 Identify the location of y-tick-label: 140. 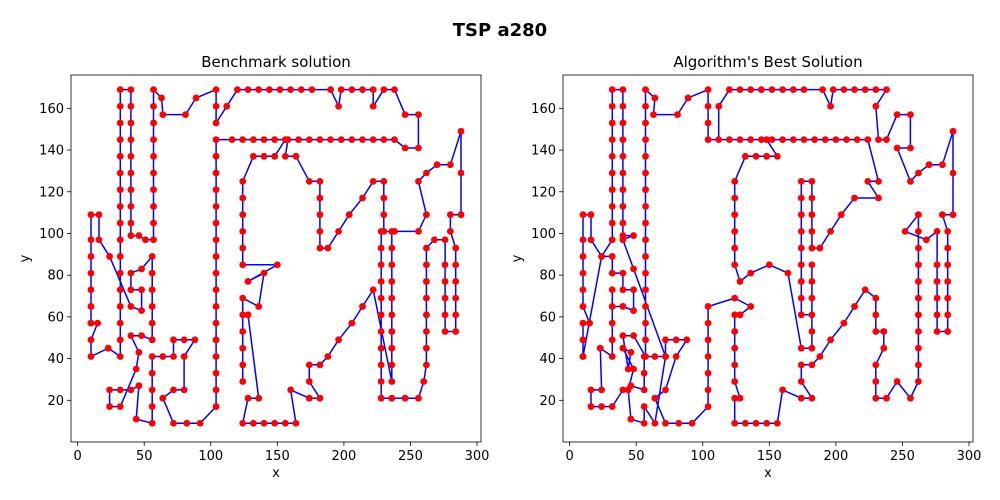
(51, 151).